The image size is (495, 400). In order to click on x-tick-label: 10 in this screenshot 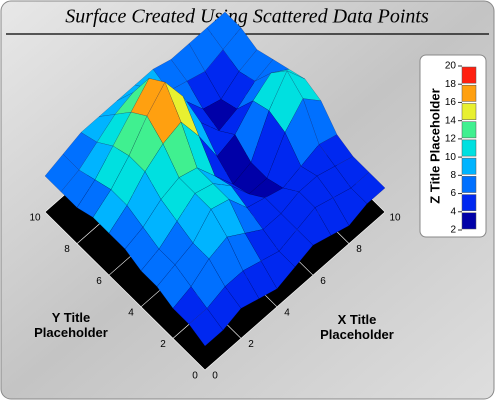, I will do `click(395, 218)`.